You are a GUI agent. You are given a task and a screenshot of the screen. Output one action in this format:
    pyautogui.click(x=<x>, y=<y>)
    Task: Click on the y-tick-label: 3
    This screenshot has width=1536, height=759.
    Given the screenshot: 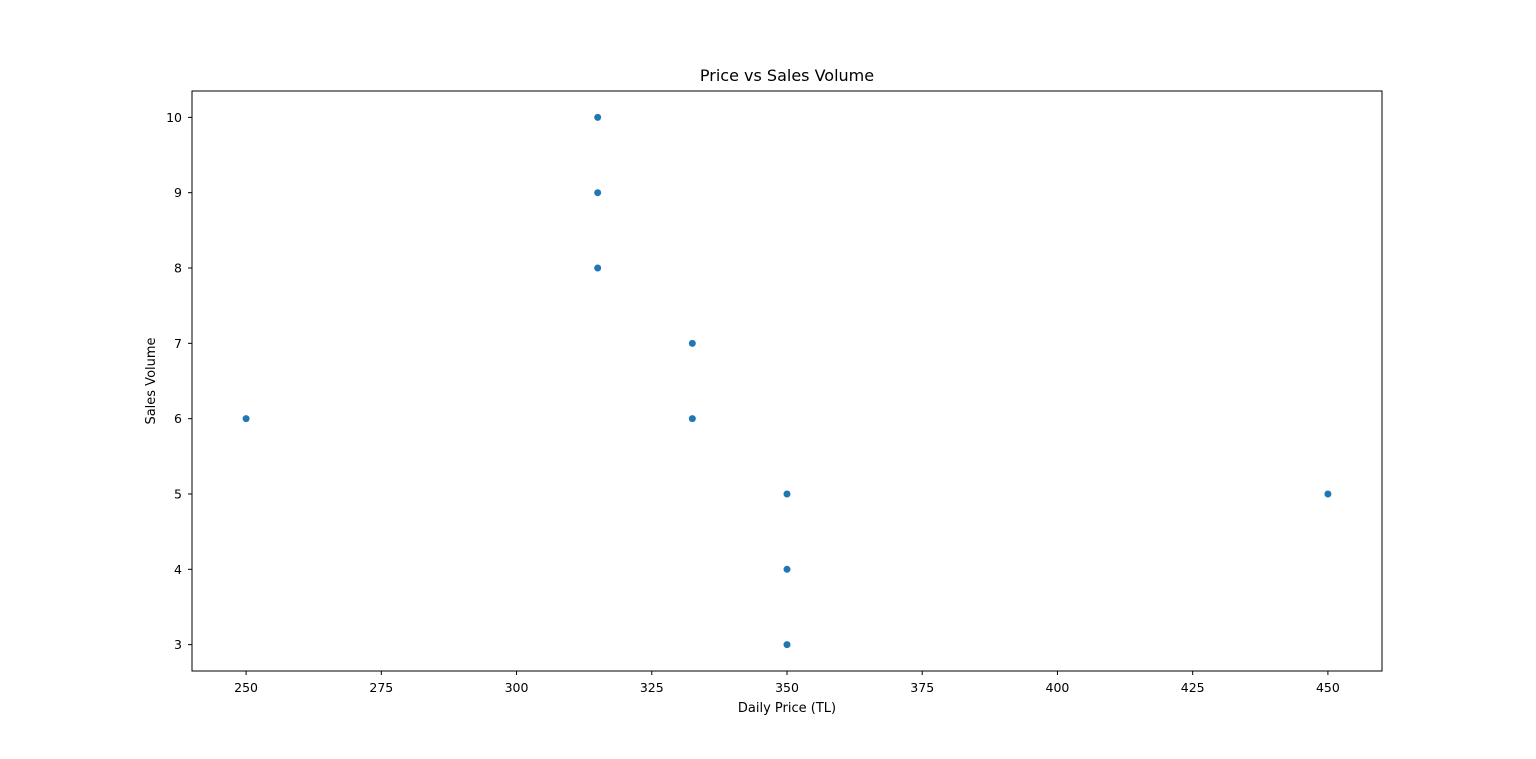 What is the action you would take?
    pyautogui.click(x=178, y=644)
    